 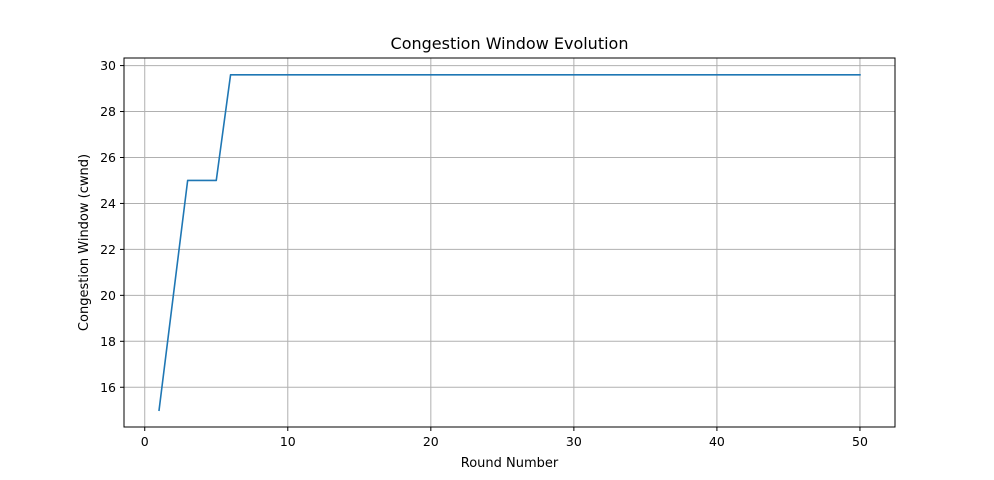 What do you see at coordinates (108, 65) in the screenshot?
I see `y-tick-label: 30` at bounding box center [108, 65].